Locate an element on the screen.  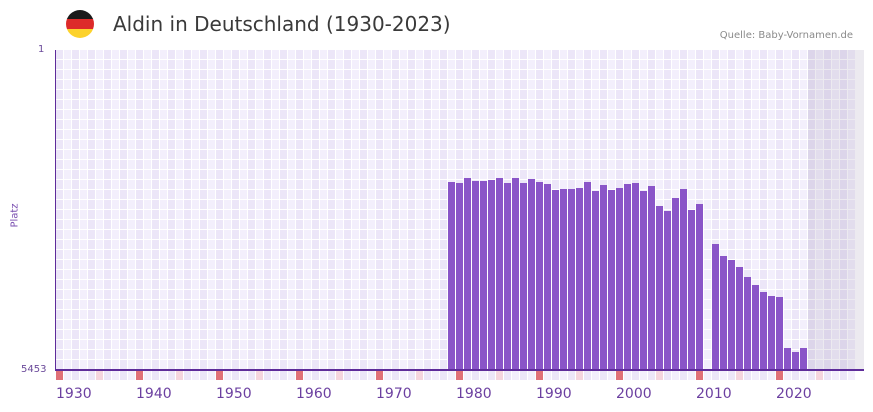
bar-2019 is located at coordinates (771, 332).